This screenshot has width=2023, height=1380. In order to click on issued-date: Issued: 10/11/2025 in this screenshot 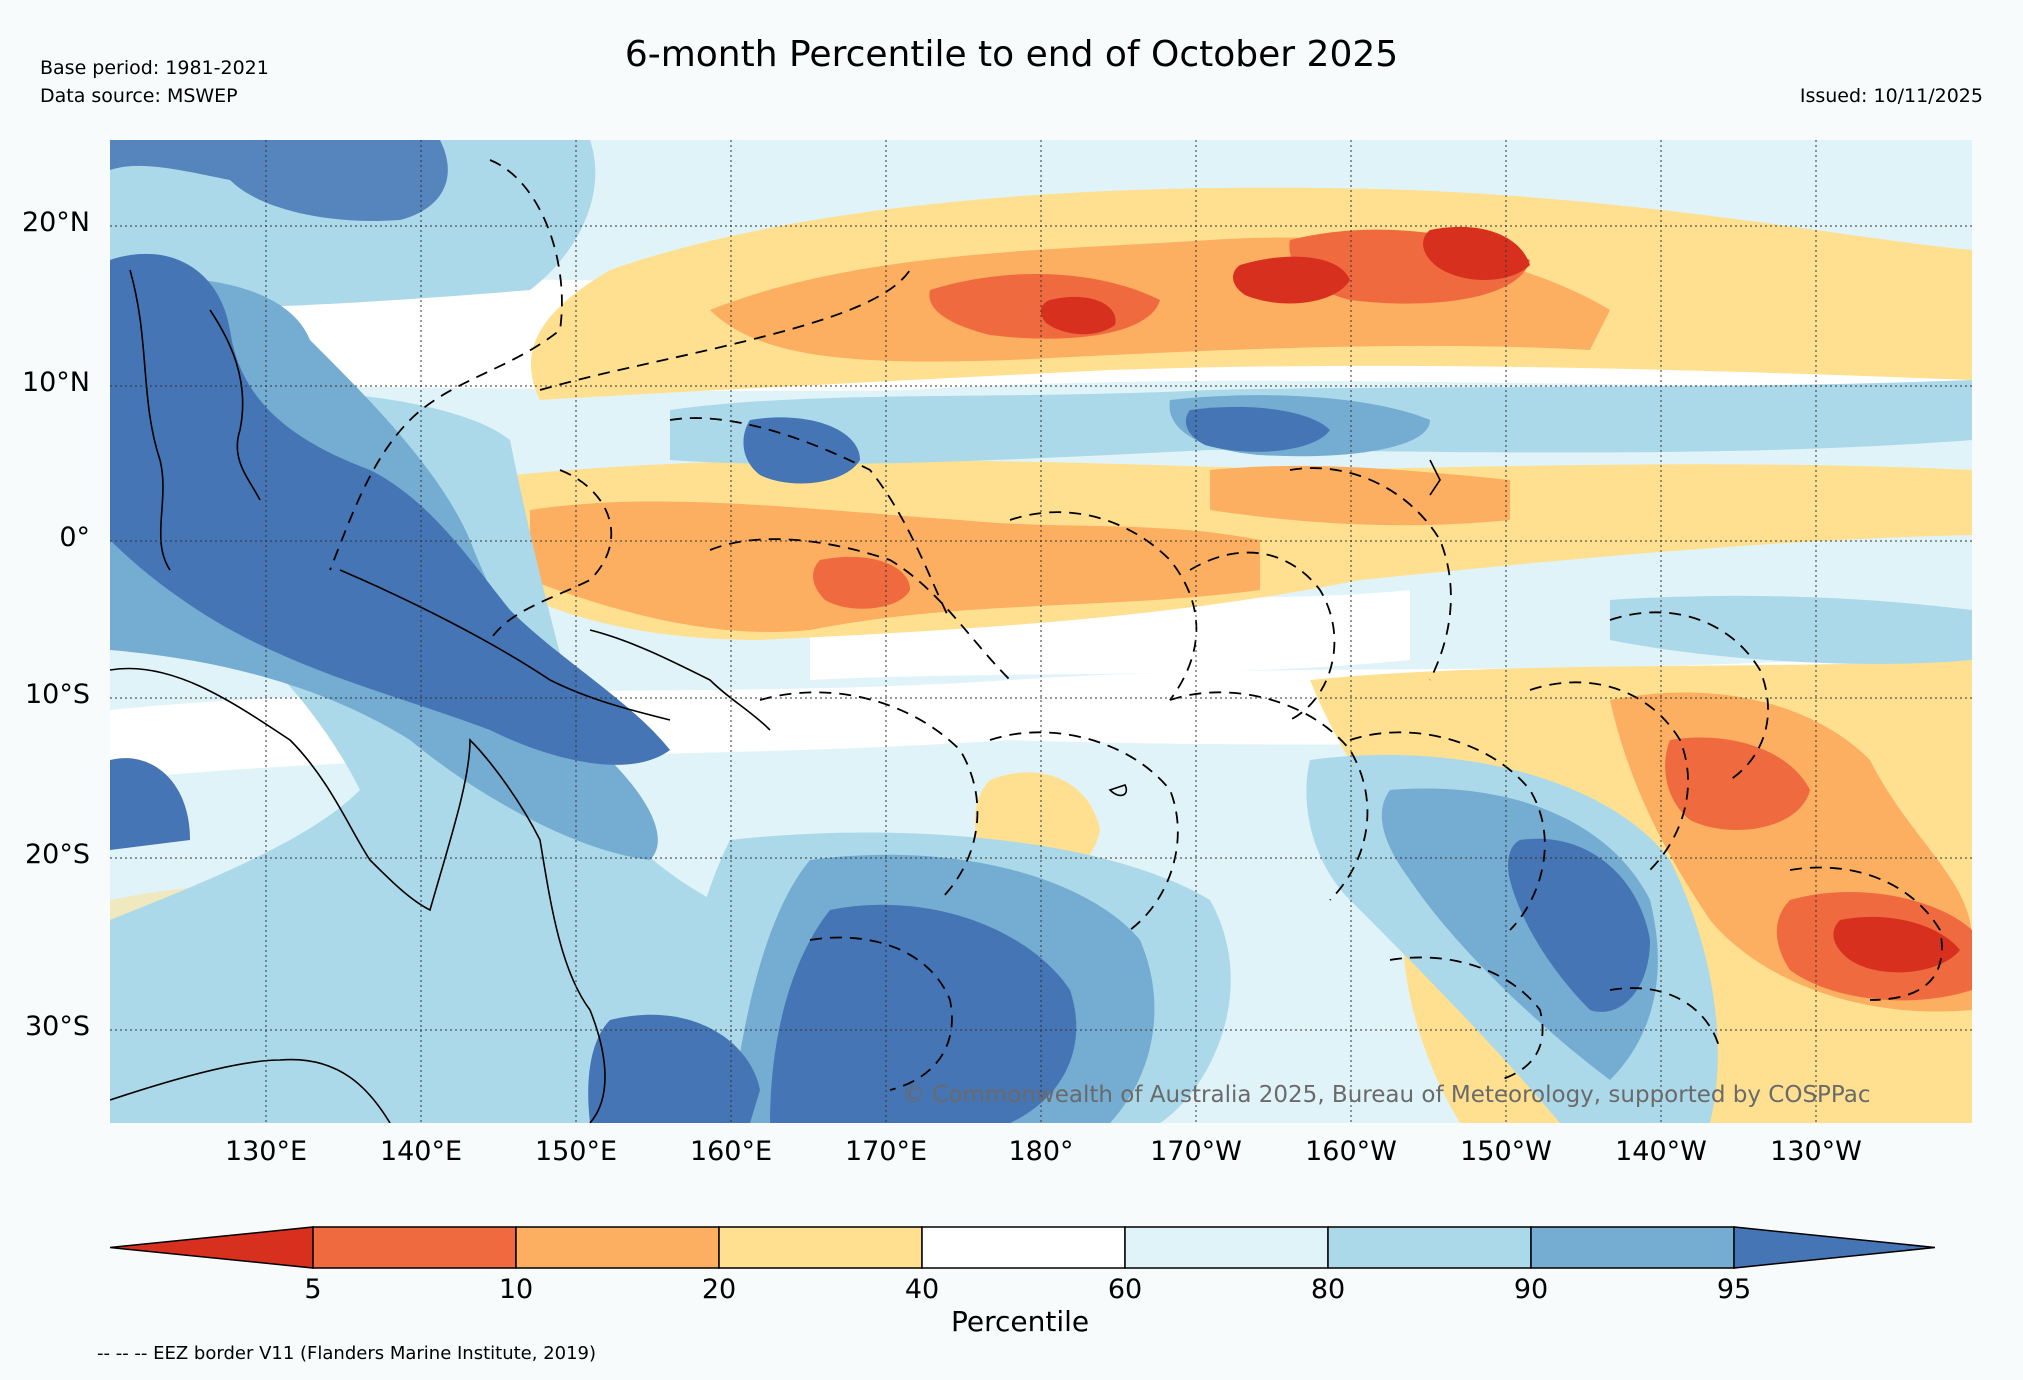, I will do `click(1891, 96)`.